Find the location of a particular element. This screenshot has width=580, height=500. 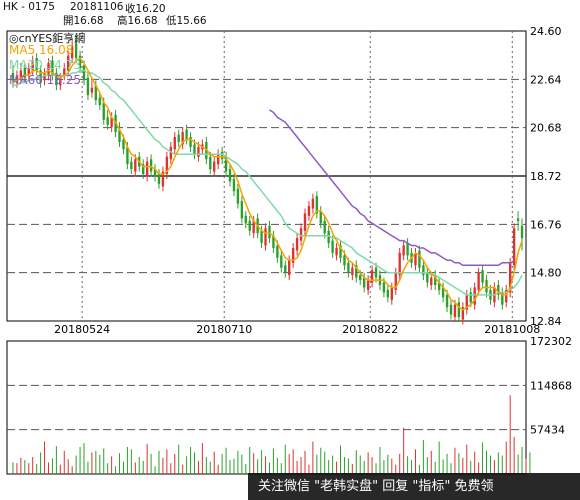

price-tick-label: 24.60 is located at coordinates (546, 31).